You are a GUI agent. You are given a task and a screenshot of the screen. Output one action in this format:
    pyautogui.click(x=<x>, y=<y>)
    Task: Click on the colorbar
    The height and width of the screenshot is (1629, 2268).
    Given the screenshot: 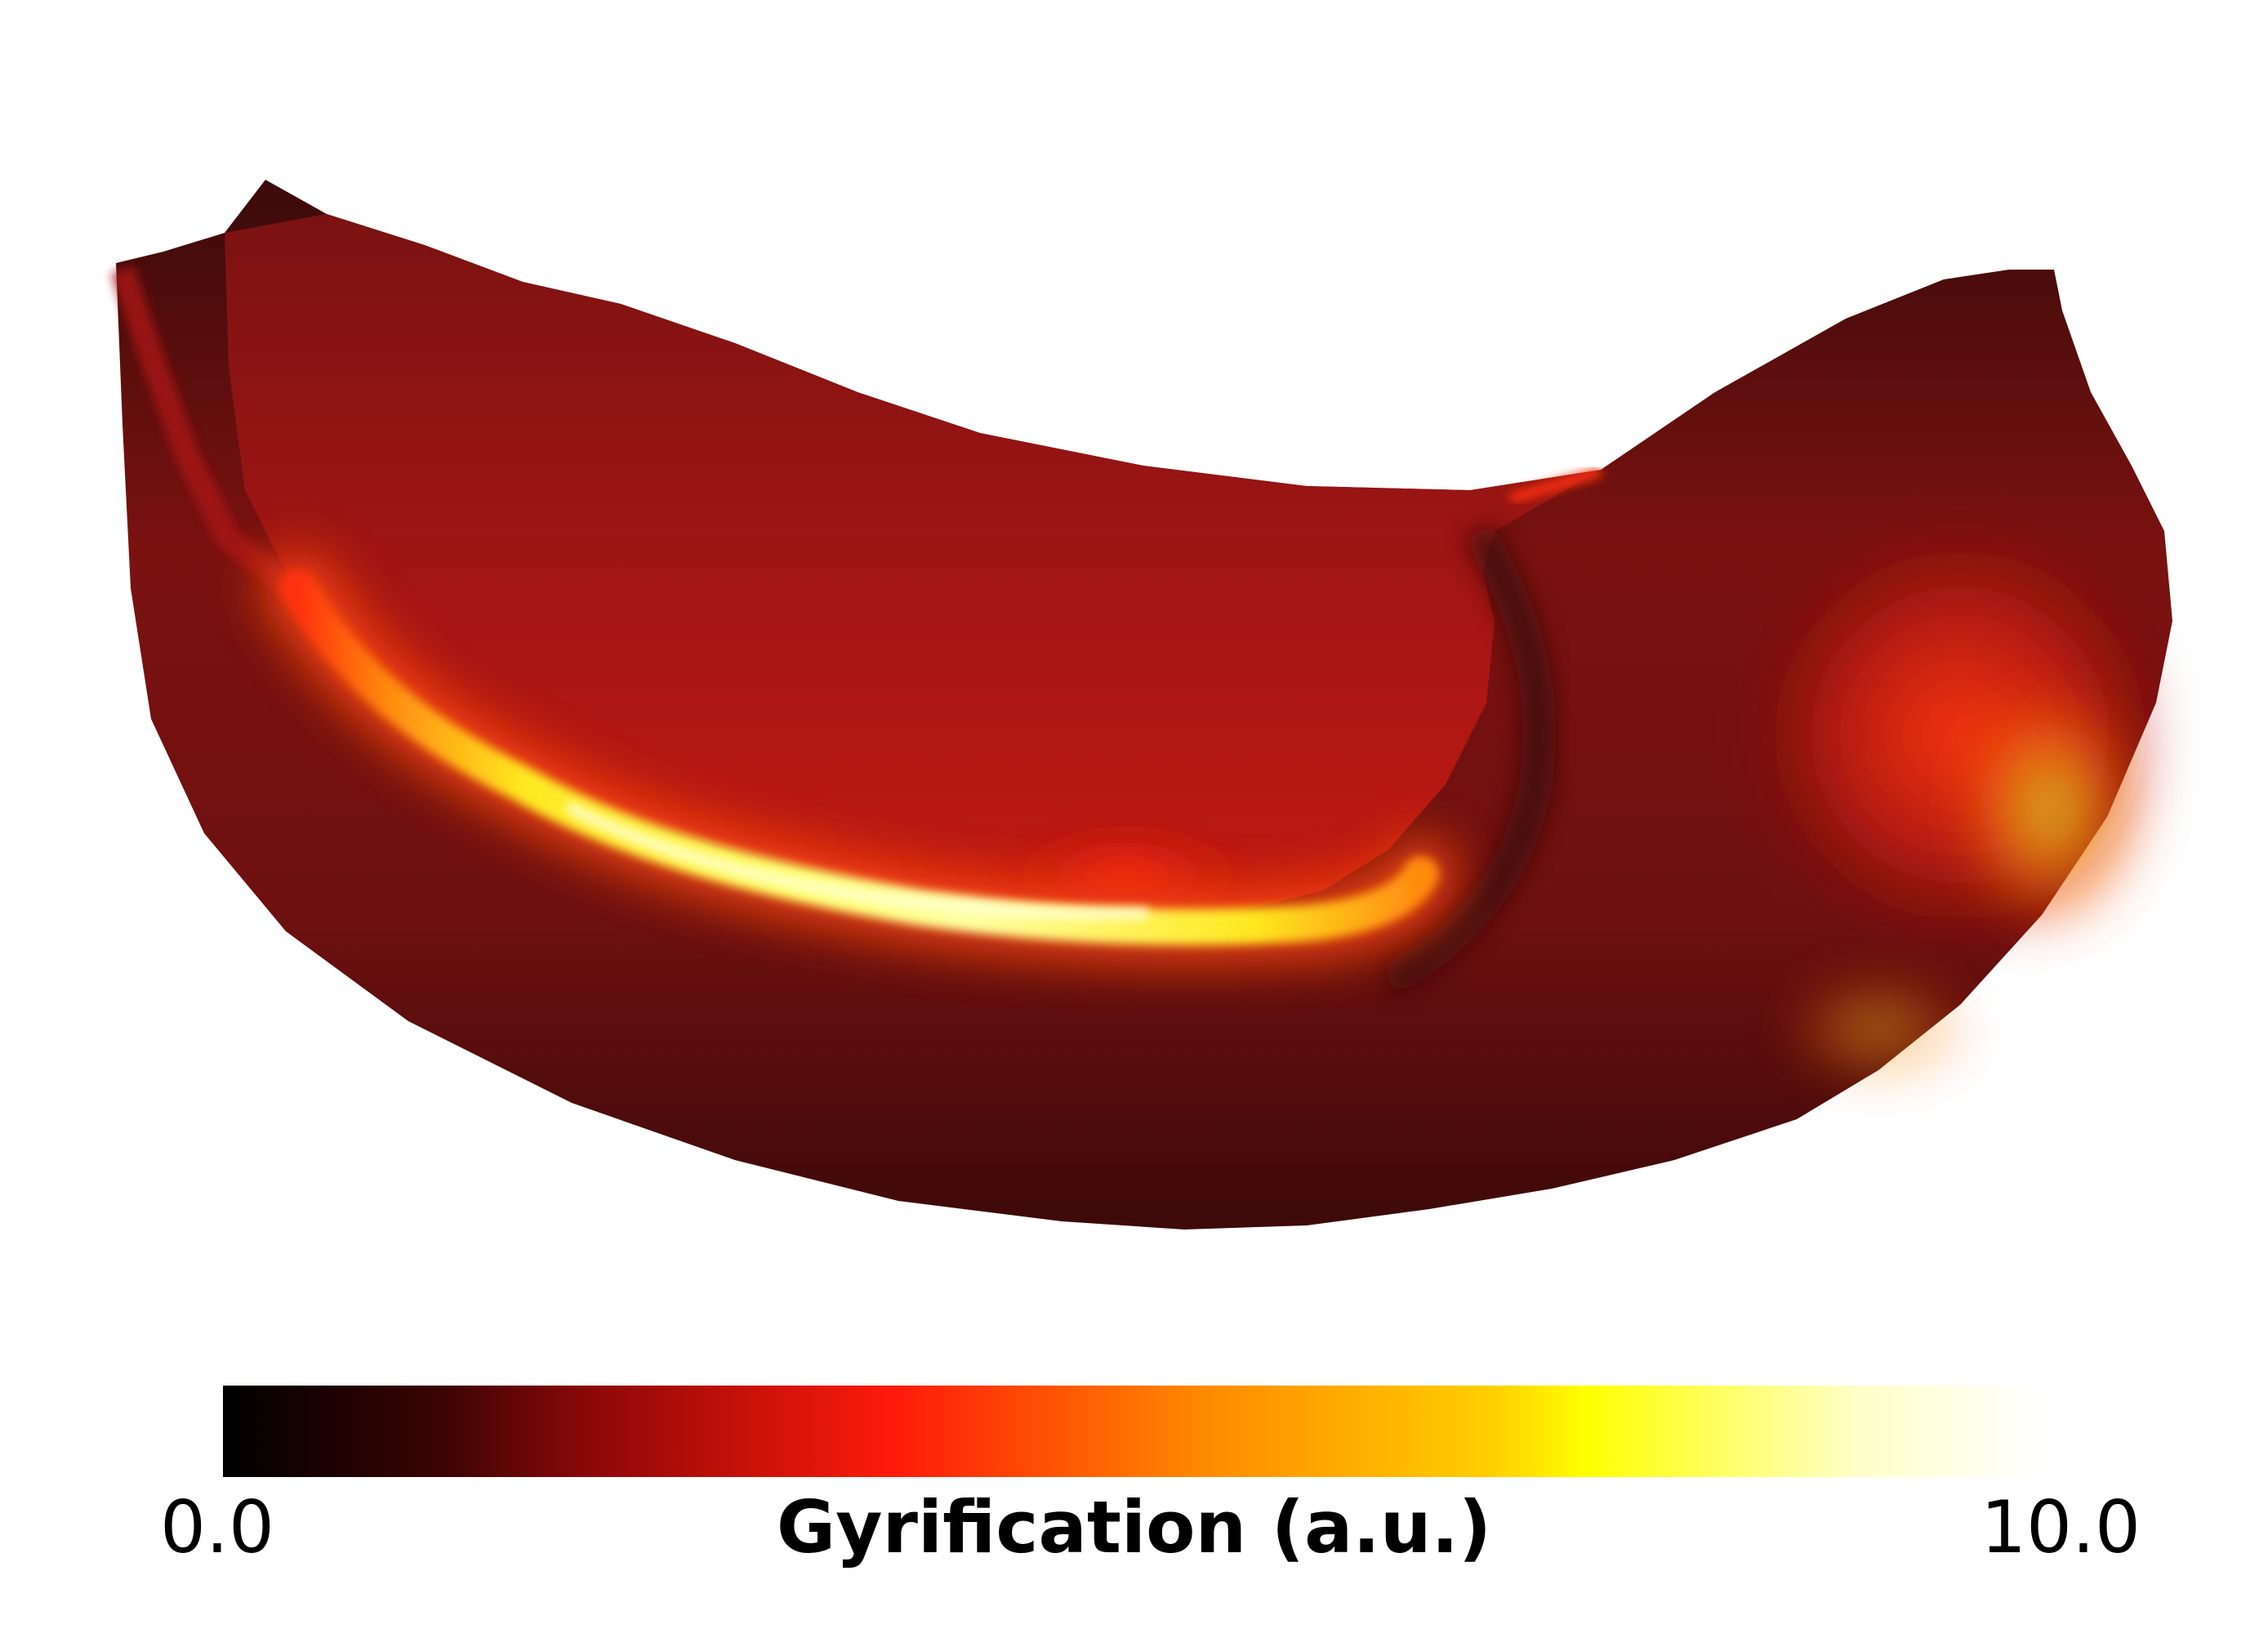 What is the action you would take?
    pyautogui.click(x=1131, y=1431)
    